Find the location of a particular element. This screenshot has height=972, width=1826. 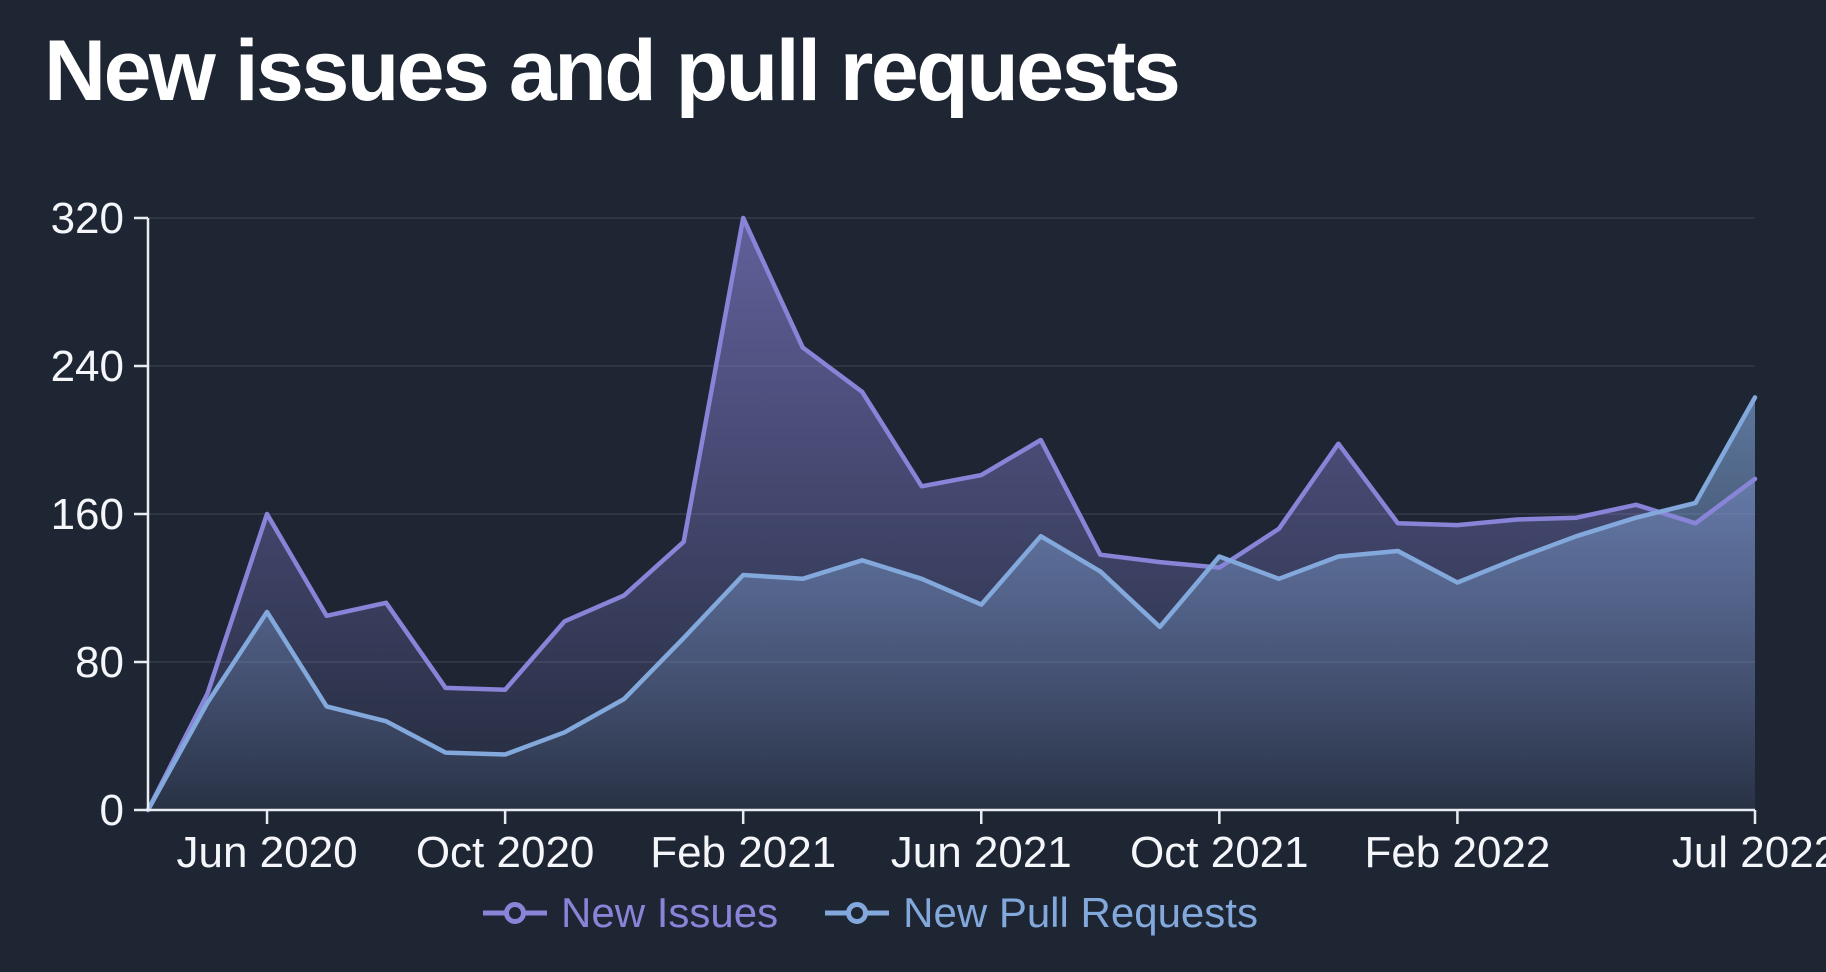

legend-item-new-issues: New Issues is located at coordinates (630, 913).